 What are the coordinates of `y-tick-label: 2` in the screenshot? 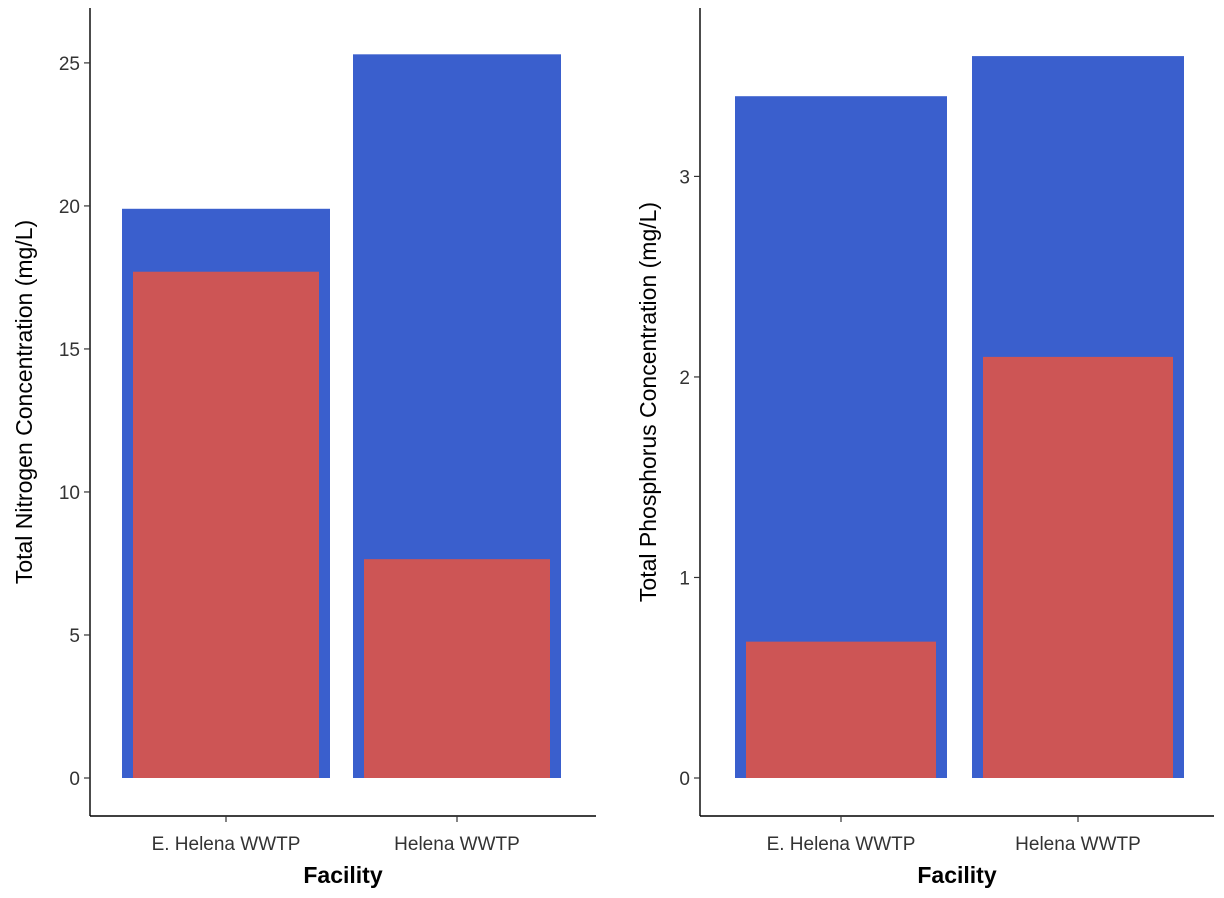 It's located at (684, 378).